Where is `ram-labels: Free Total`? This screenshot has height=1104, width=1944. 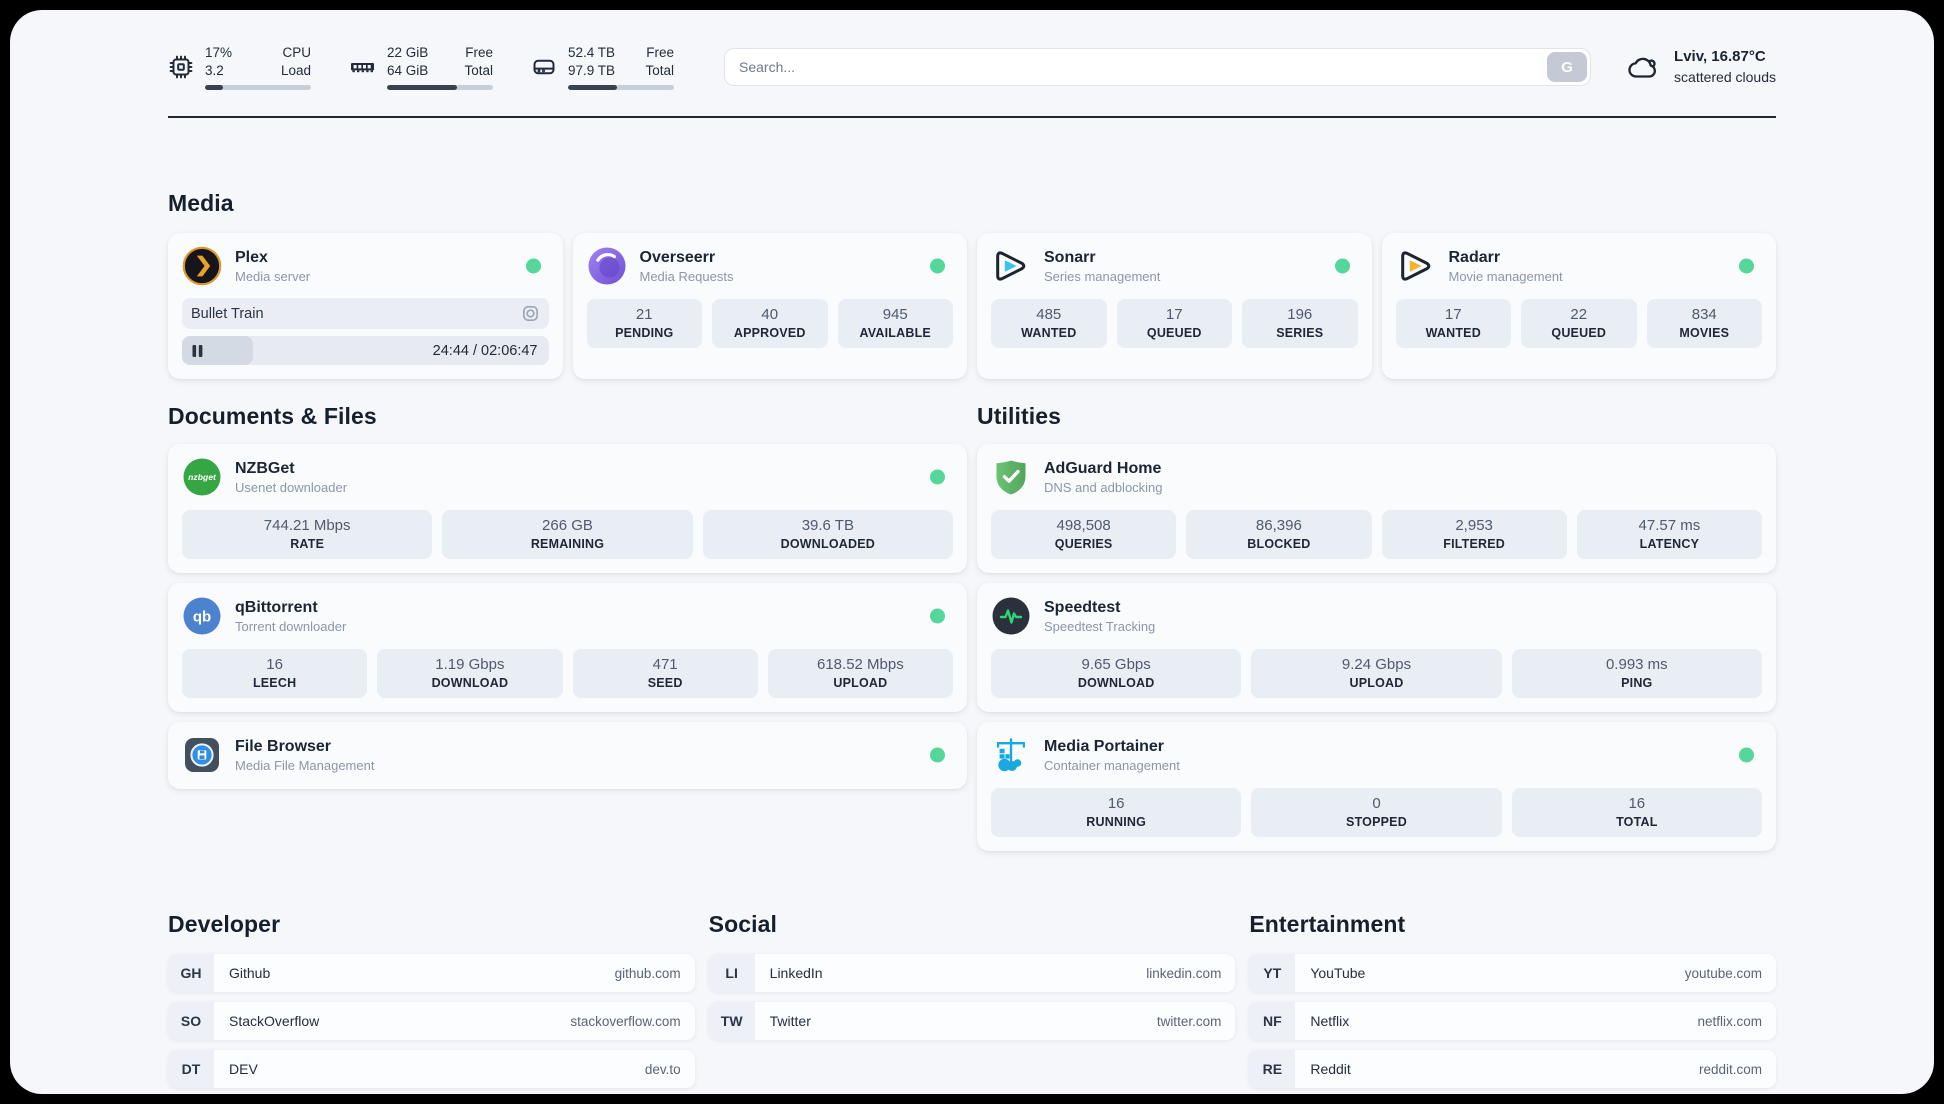 ram-labels: Free Total is located at coordinates (478, 61).